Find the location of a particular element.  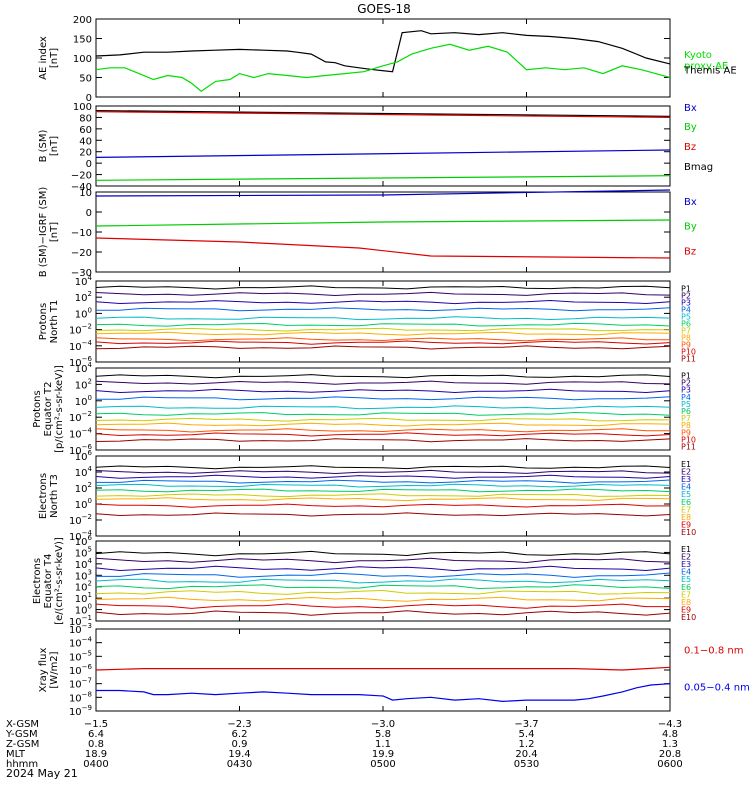

y-tick-label: 10⁻⁷ is located at coordinates (80, 684).